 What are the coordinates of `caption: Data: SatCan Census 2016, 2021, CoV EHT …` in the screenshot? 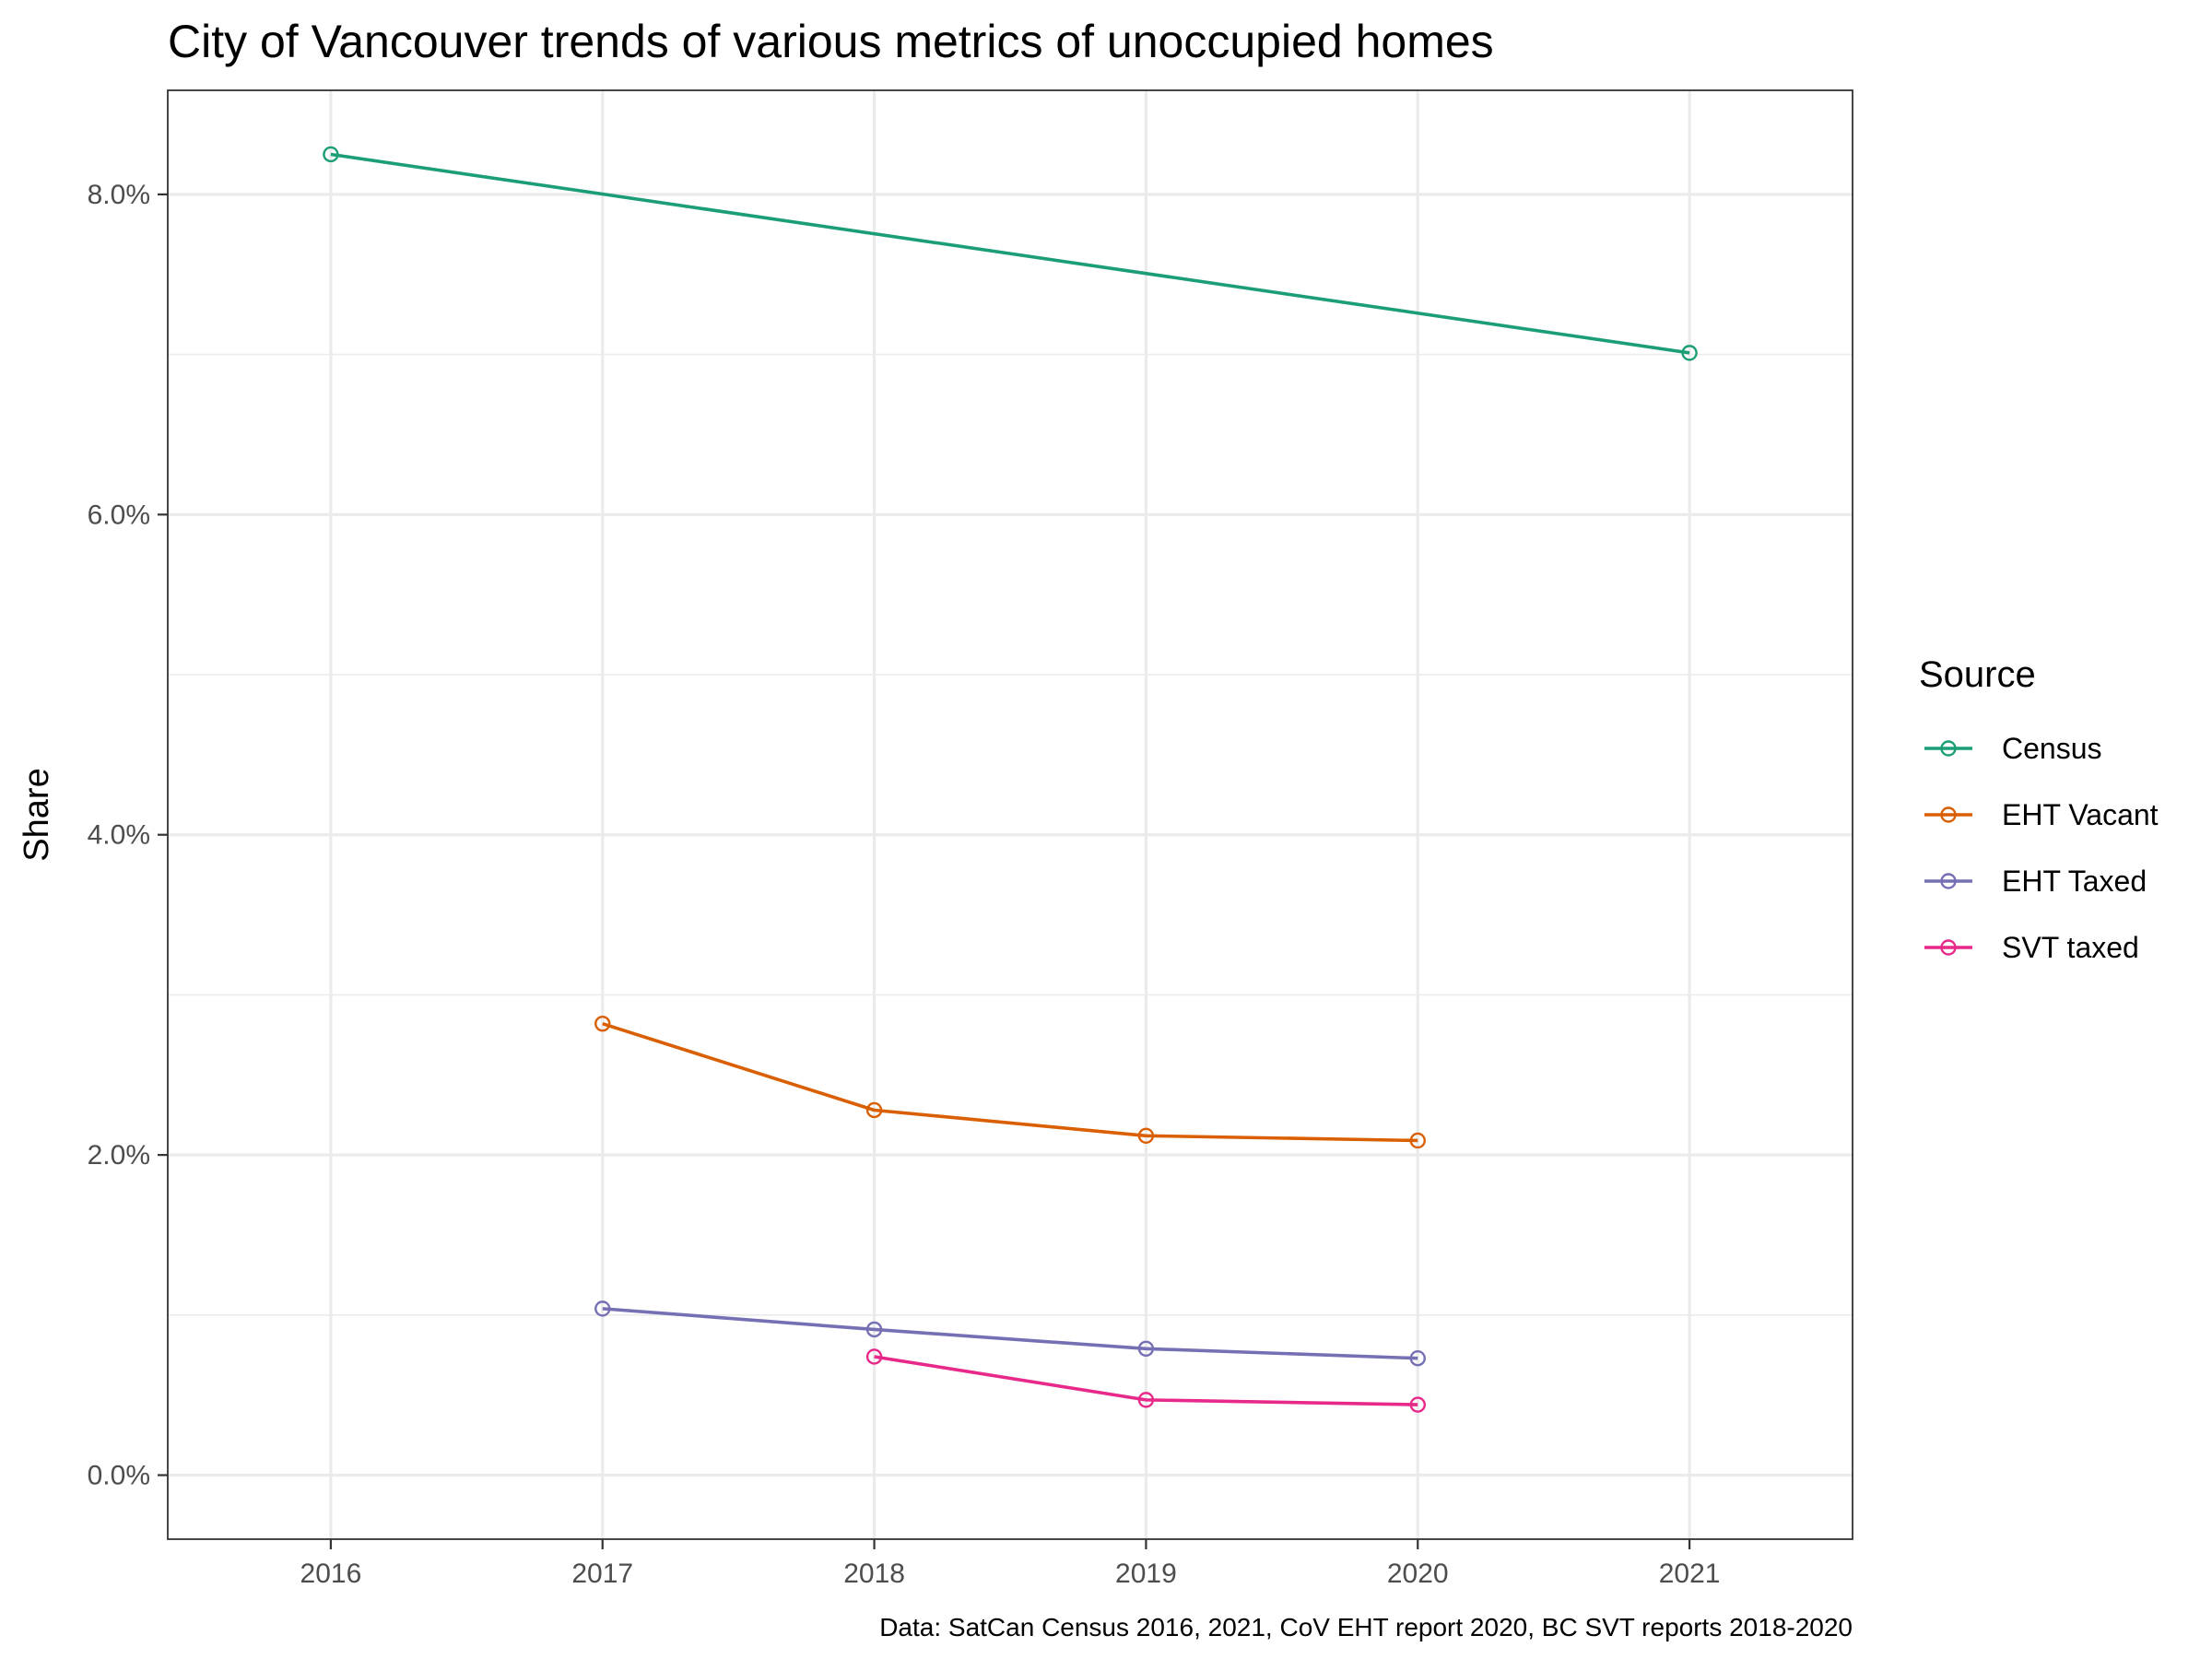 It's located at (1366, 1627).